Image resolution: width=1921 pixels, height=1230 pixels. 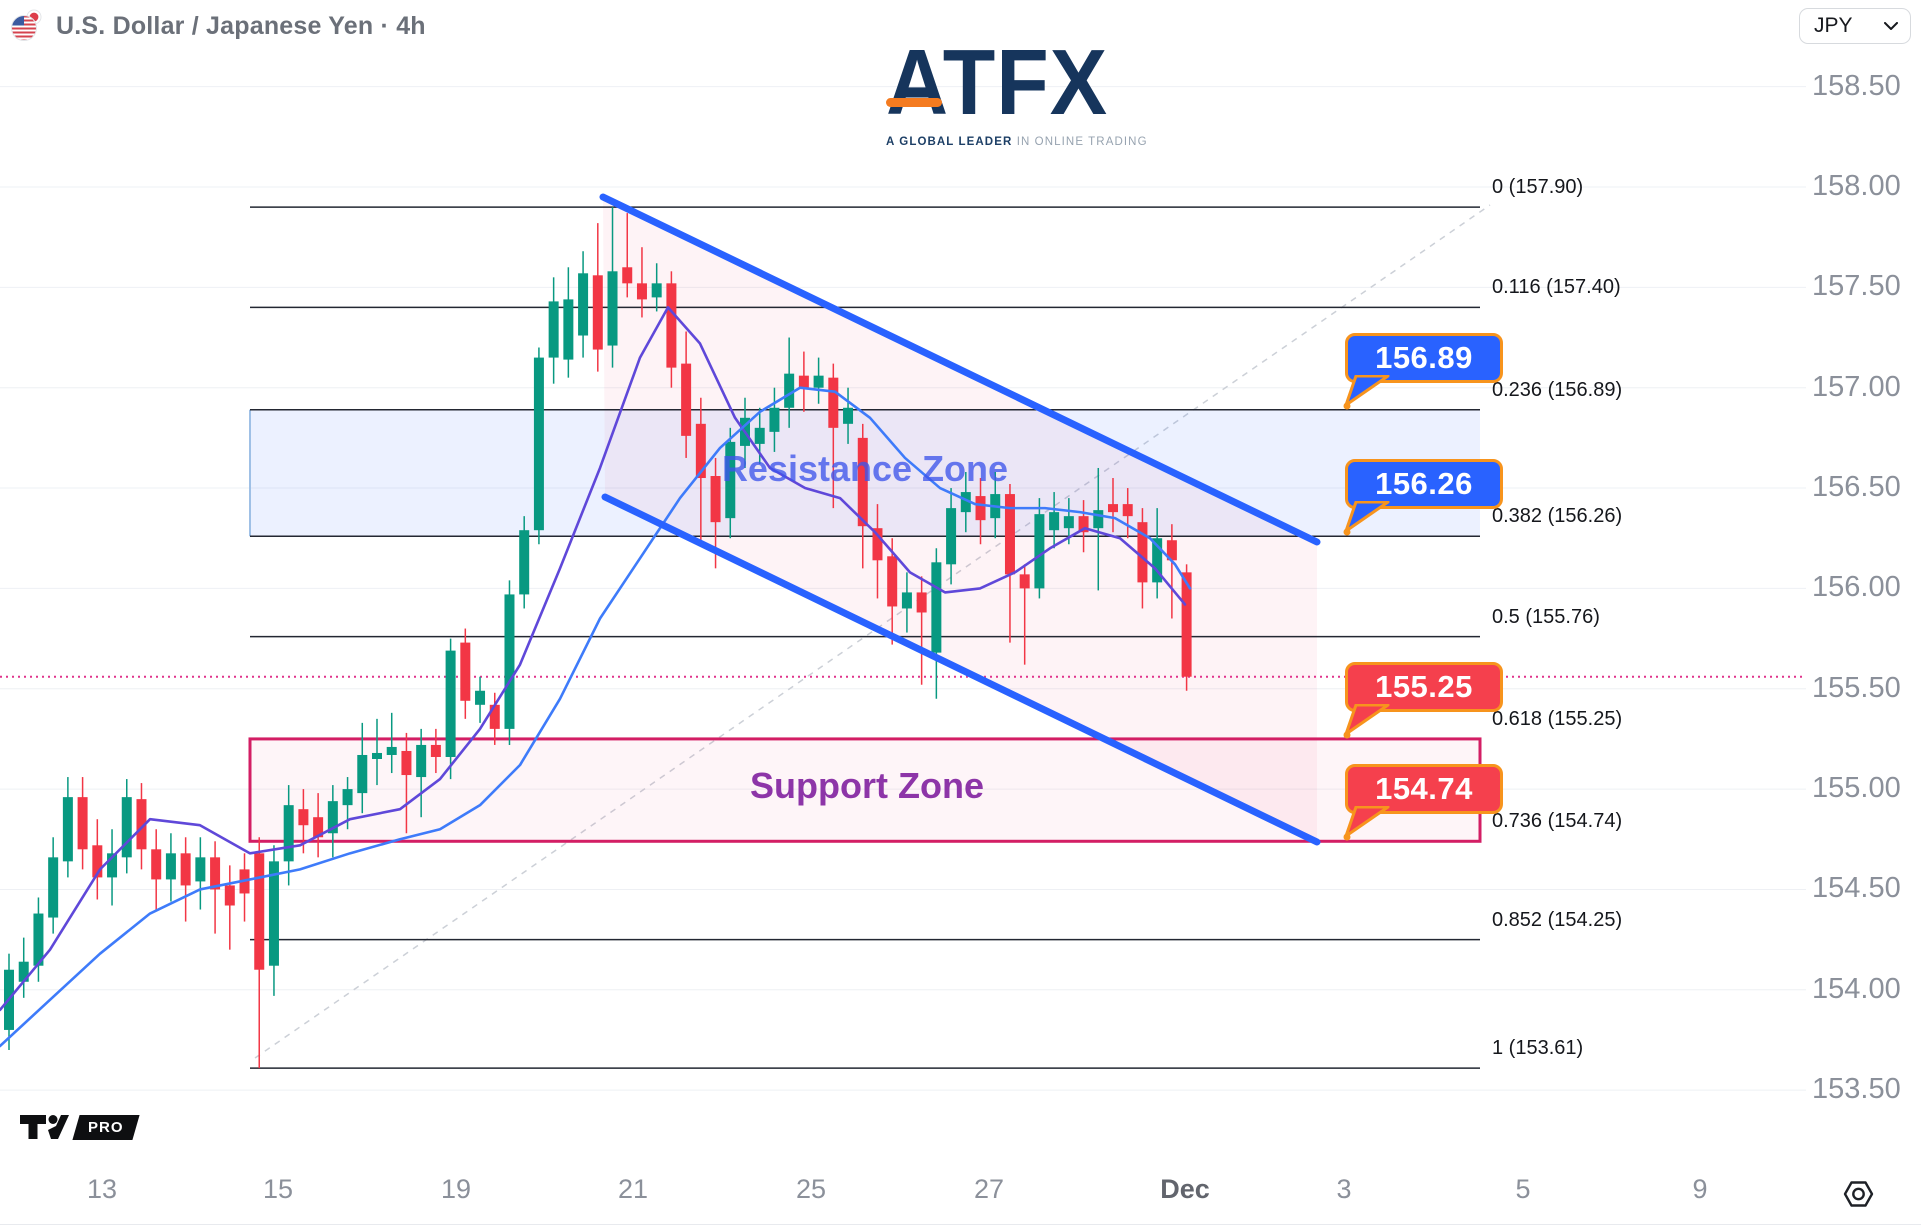 I want to click on fib-label-0: 0 (157.90), so click(x=1538, y=187).